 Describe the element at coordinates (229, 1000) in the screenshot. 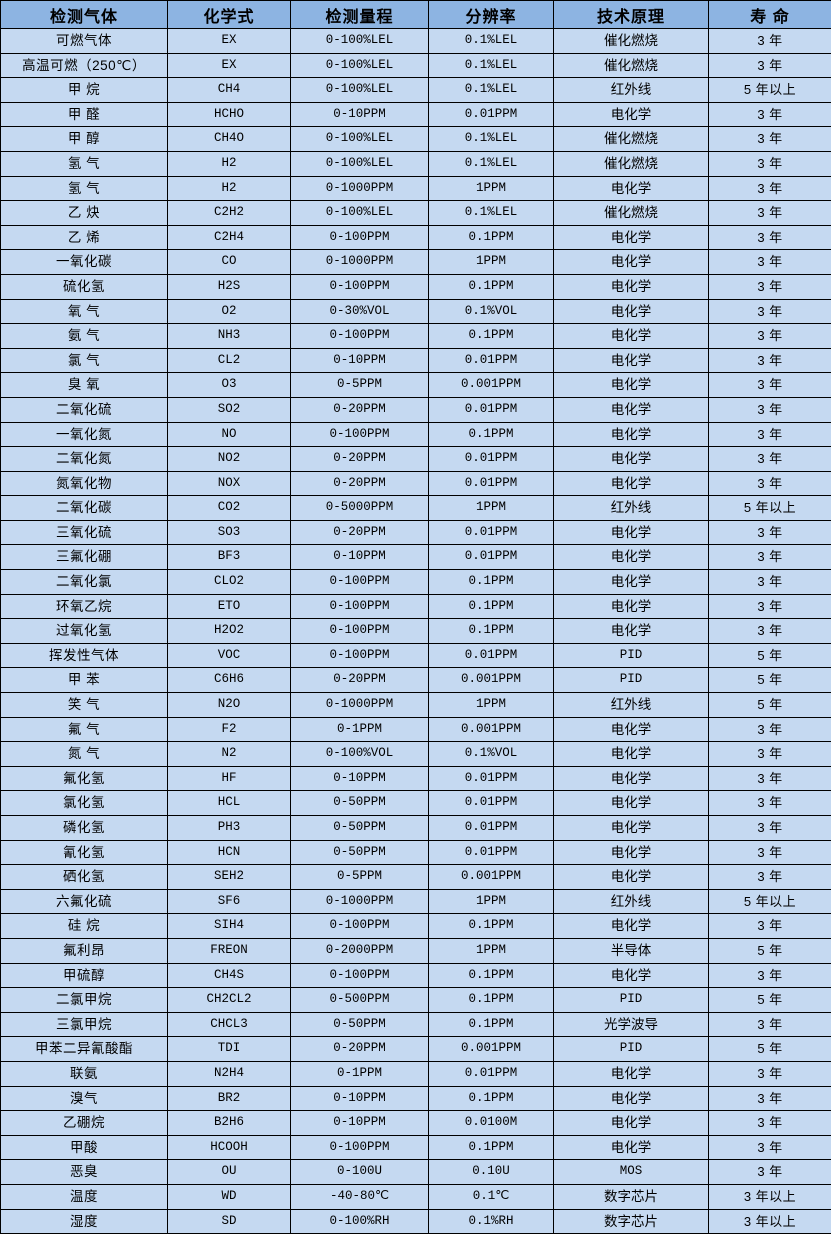

I see `cell-formula: CH2CL2` at that location.